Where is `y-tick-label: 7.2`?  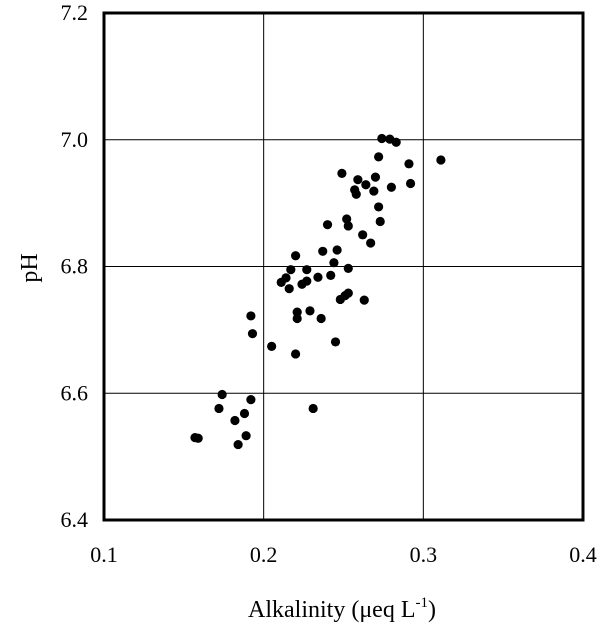 y-tick-label: 7.2 is located at coordinates (75, 12).